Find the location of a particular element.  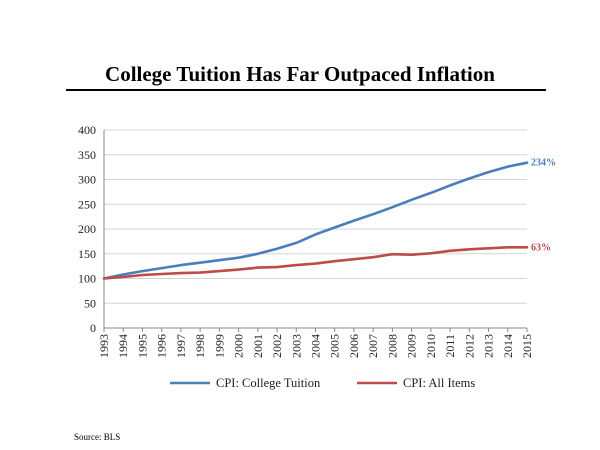

x-tick-label-2011: 2011 is located at coordinates (450, 346).